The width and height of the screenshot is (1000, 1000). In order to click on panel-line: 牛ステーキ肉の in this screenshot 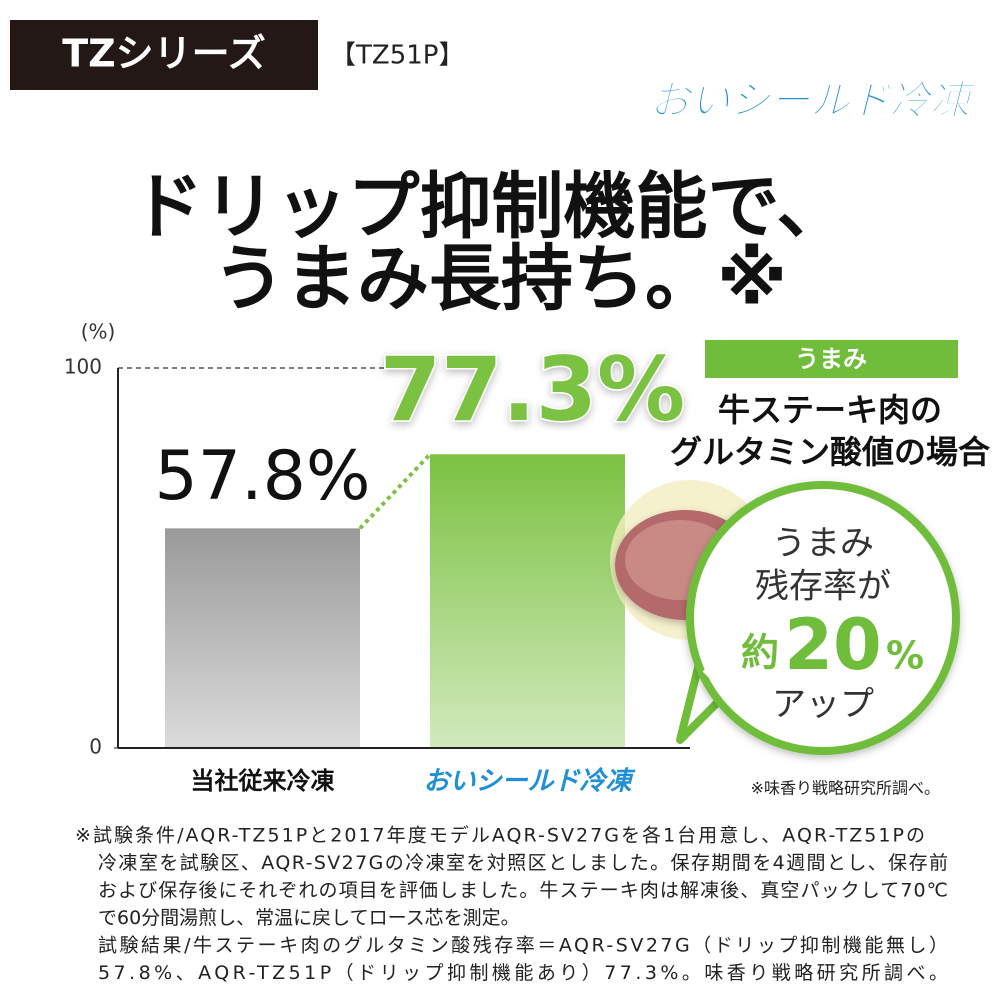, I will do `click(830, 410)`.